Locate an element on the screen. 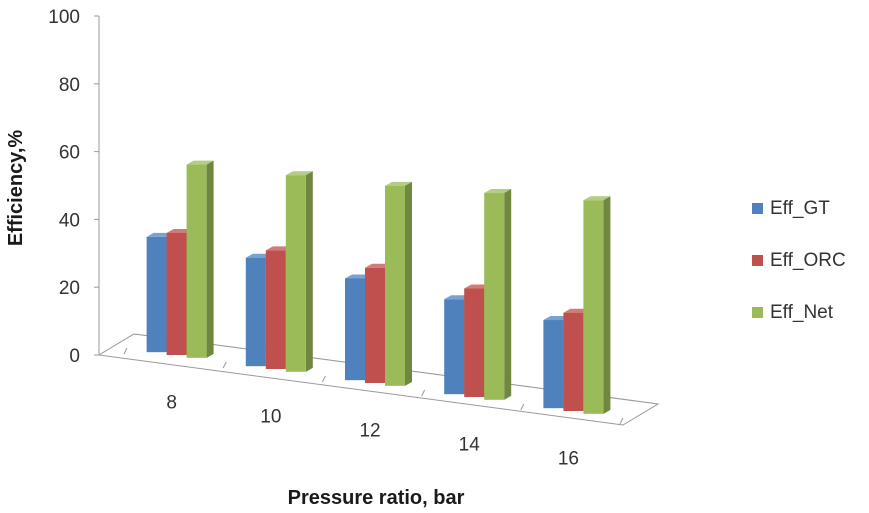 The width and height of the screenshot is (869, 513). x-tick-label: 14 is located at coordinates (470, 444).